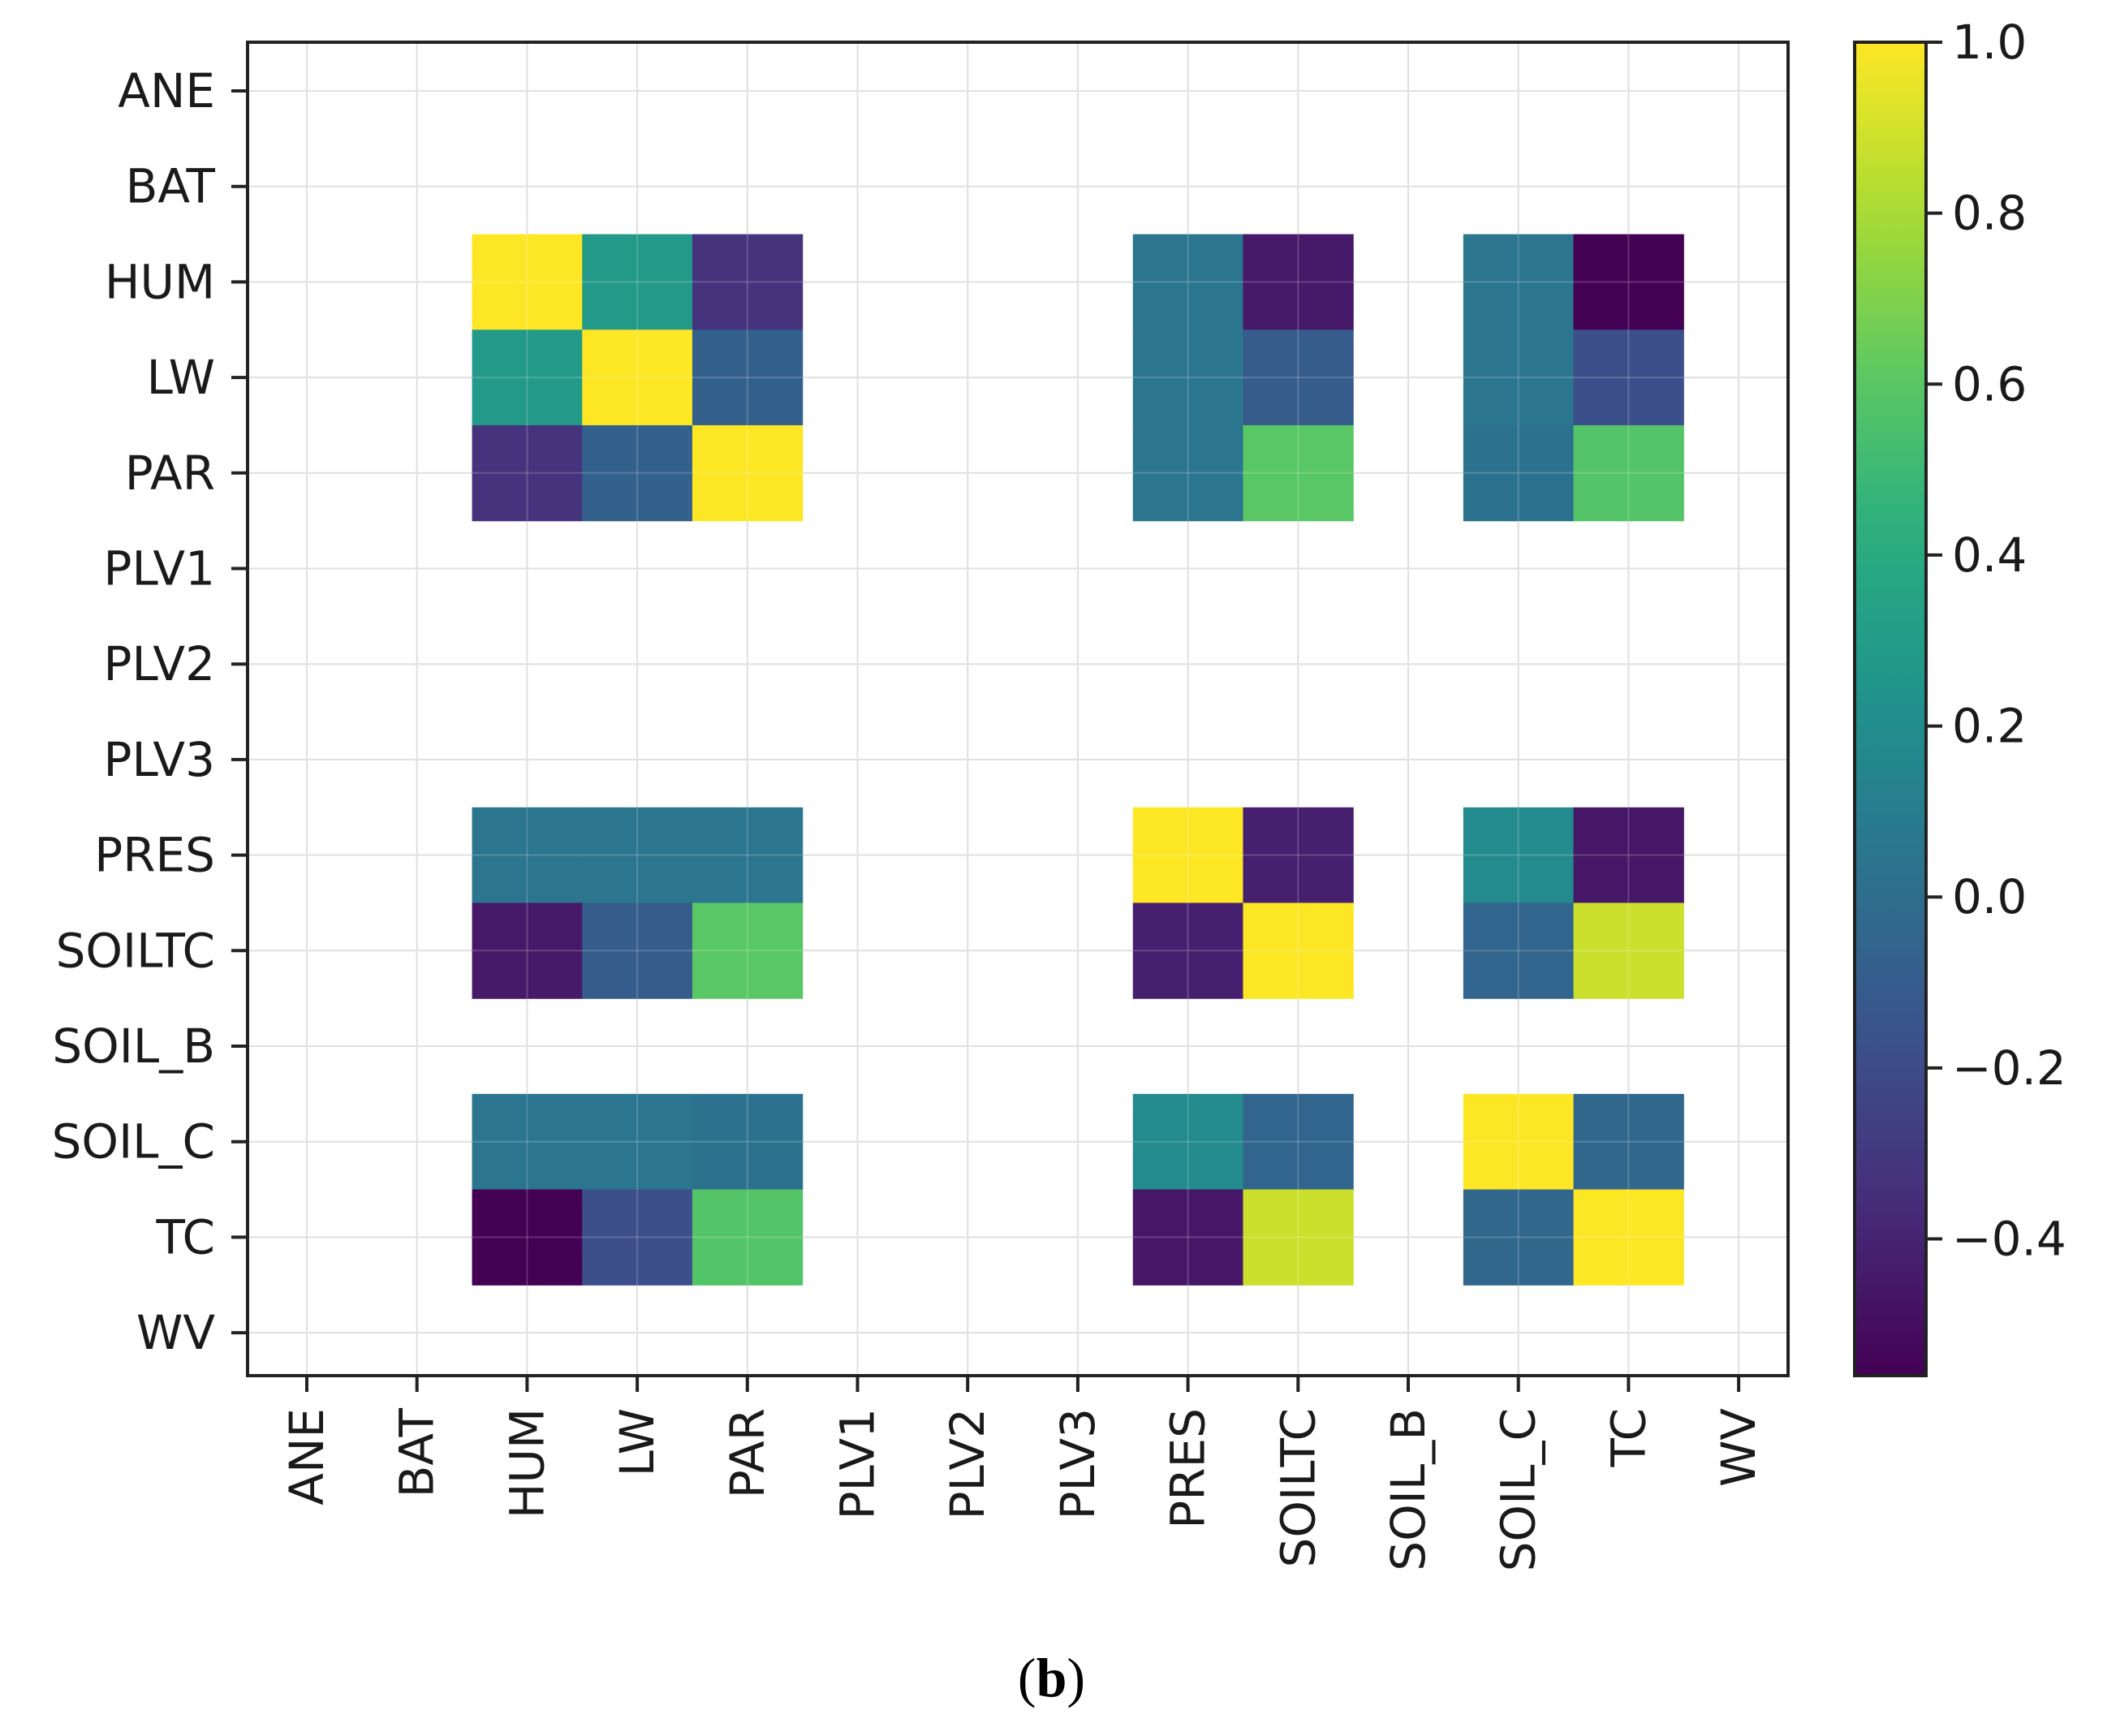  I want to click on heatmap-cell-PAR-TC, so click(1628, 473).